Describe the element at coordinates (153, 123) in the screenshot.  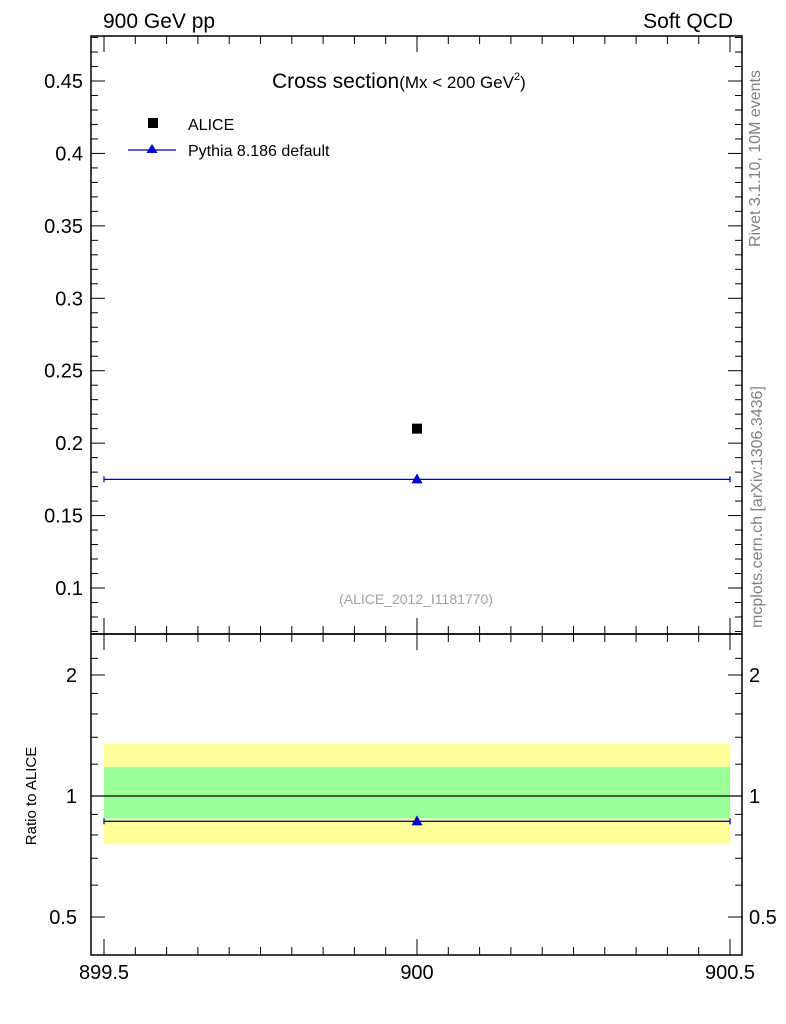
I see `legend-alice-marker` at that location.